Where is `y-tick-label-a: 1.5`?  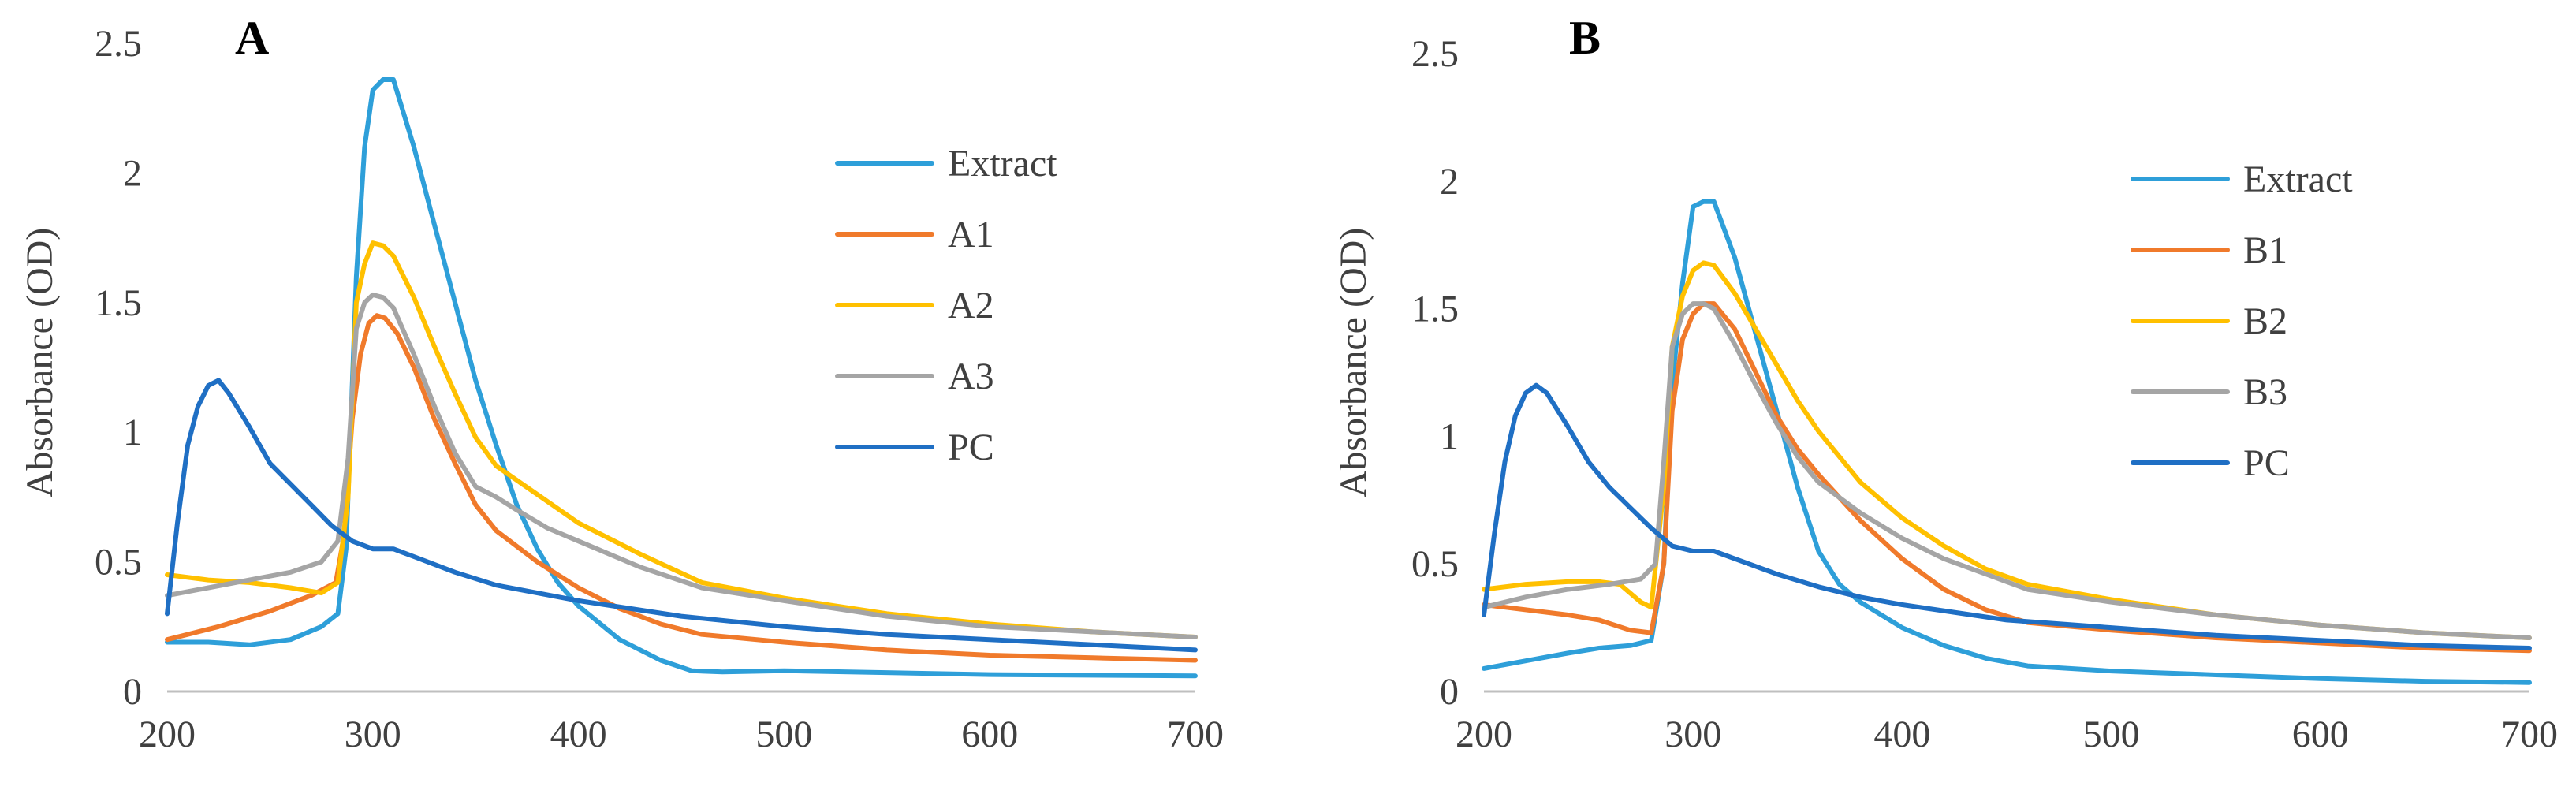 y-tick-label-a: 1.5 is located at coordinates (119, 303).